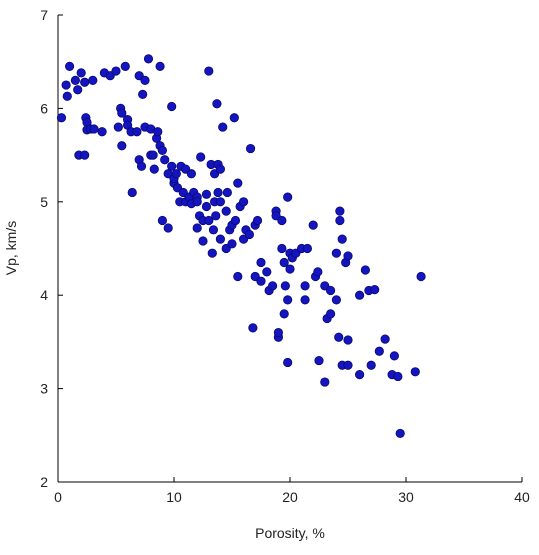 This screenshot has width=539, height=555. I want to click on y-tick-label: 3, so click(44, 389).